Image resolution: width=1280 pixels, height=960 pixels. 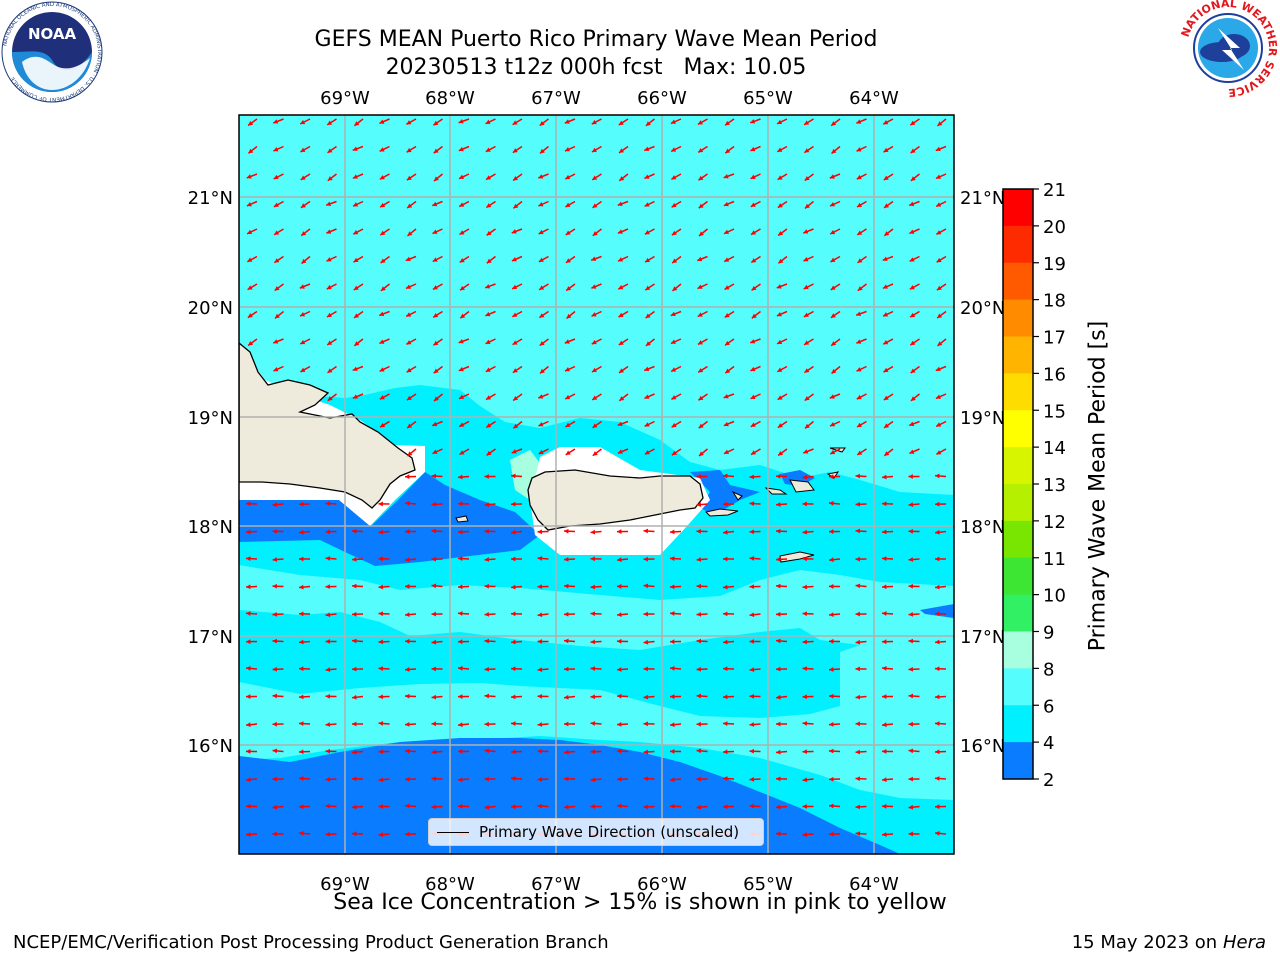 I want to click on lon-tick-label: 68°W, so click(x=450, y=98).